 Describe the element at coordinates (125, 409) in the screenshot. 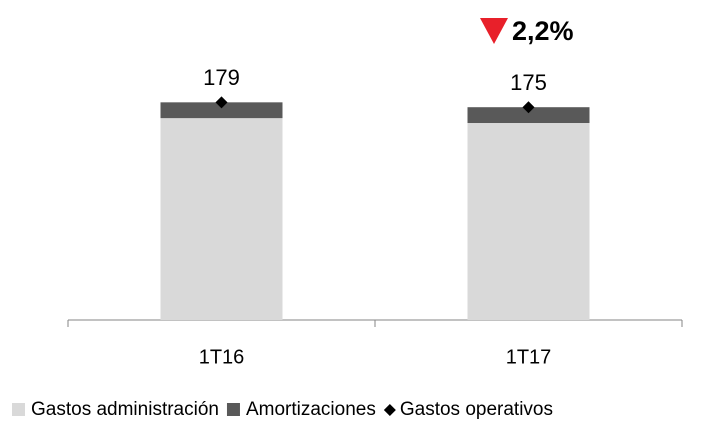

I see `legend-label: Gastos administración` at that location.